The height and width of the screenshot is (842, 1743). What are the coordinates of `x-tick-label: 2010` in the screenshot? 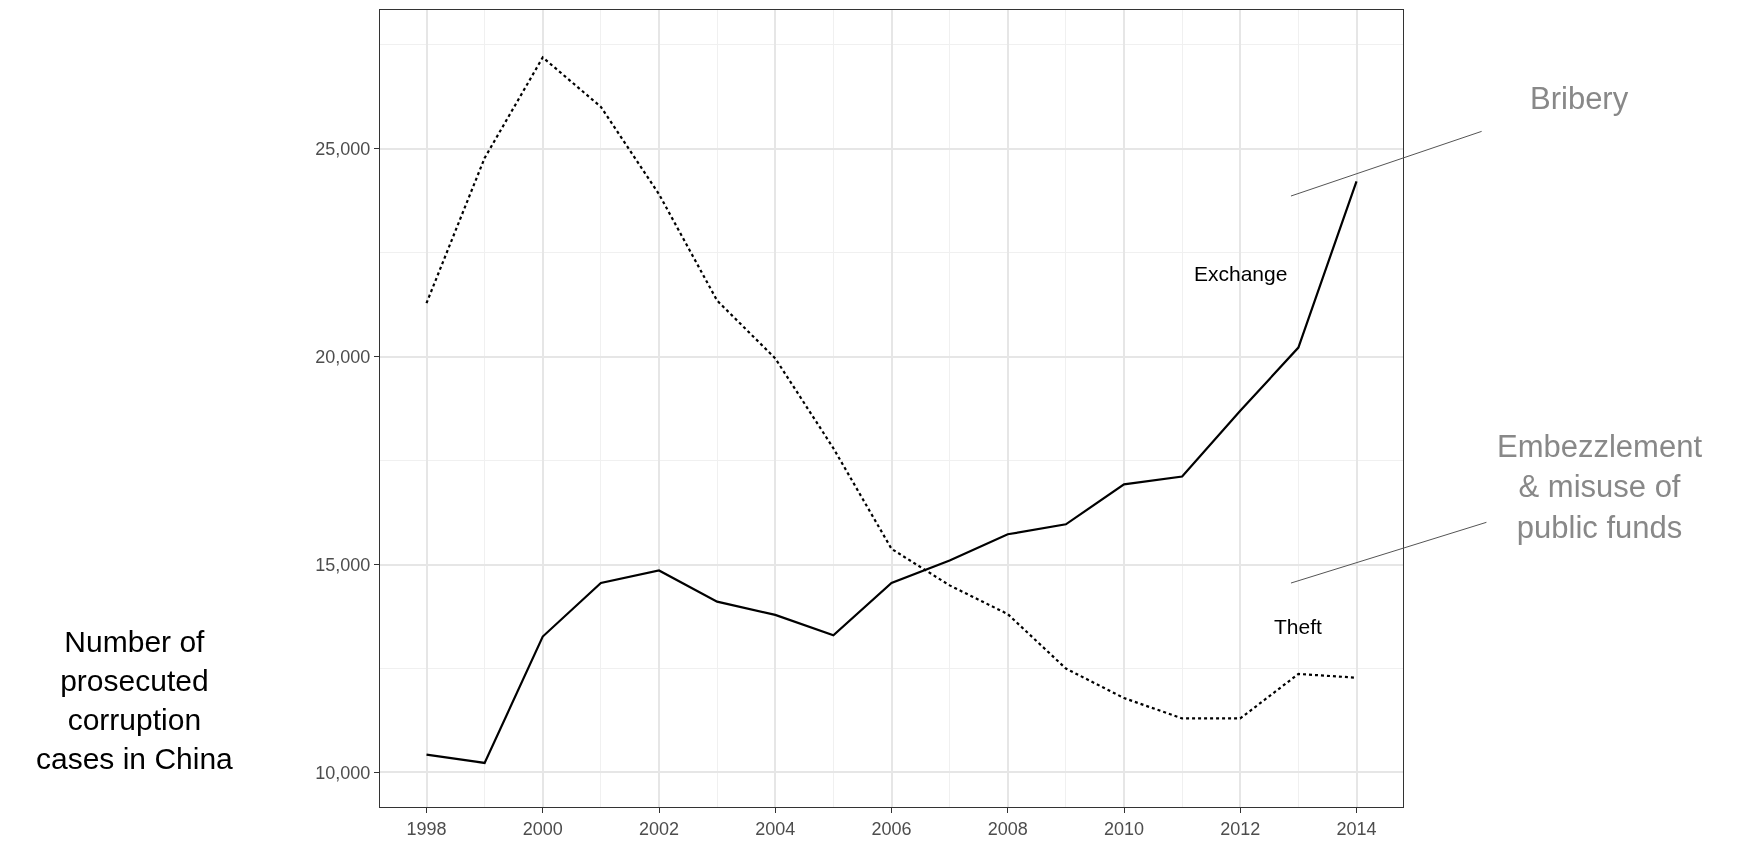 It's located at (1124, 828).